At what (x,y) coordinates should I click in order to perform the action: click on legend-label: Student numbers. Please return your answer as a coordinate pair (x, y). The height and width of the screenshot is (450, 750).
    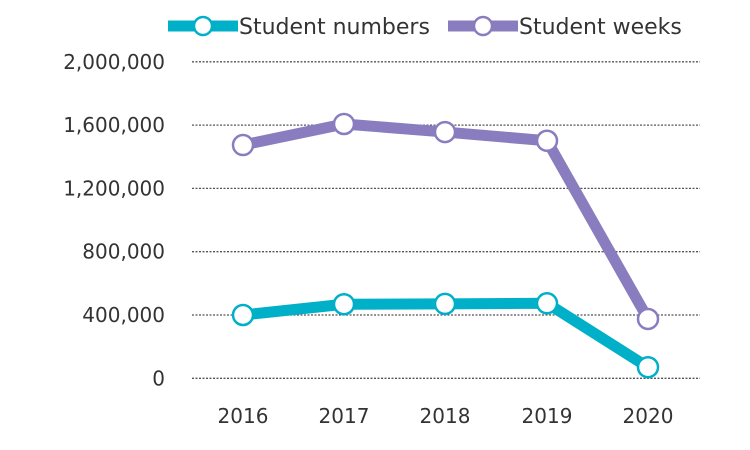
    Looking at the image, I should click on (334, 27).